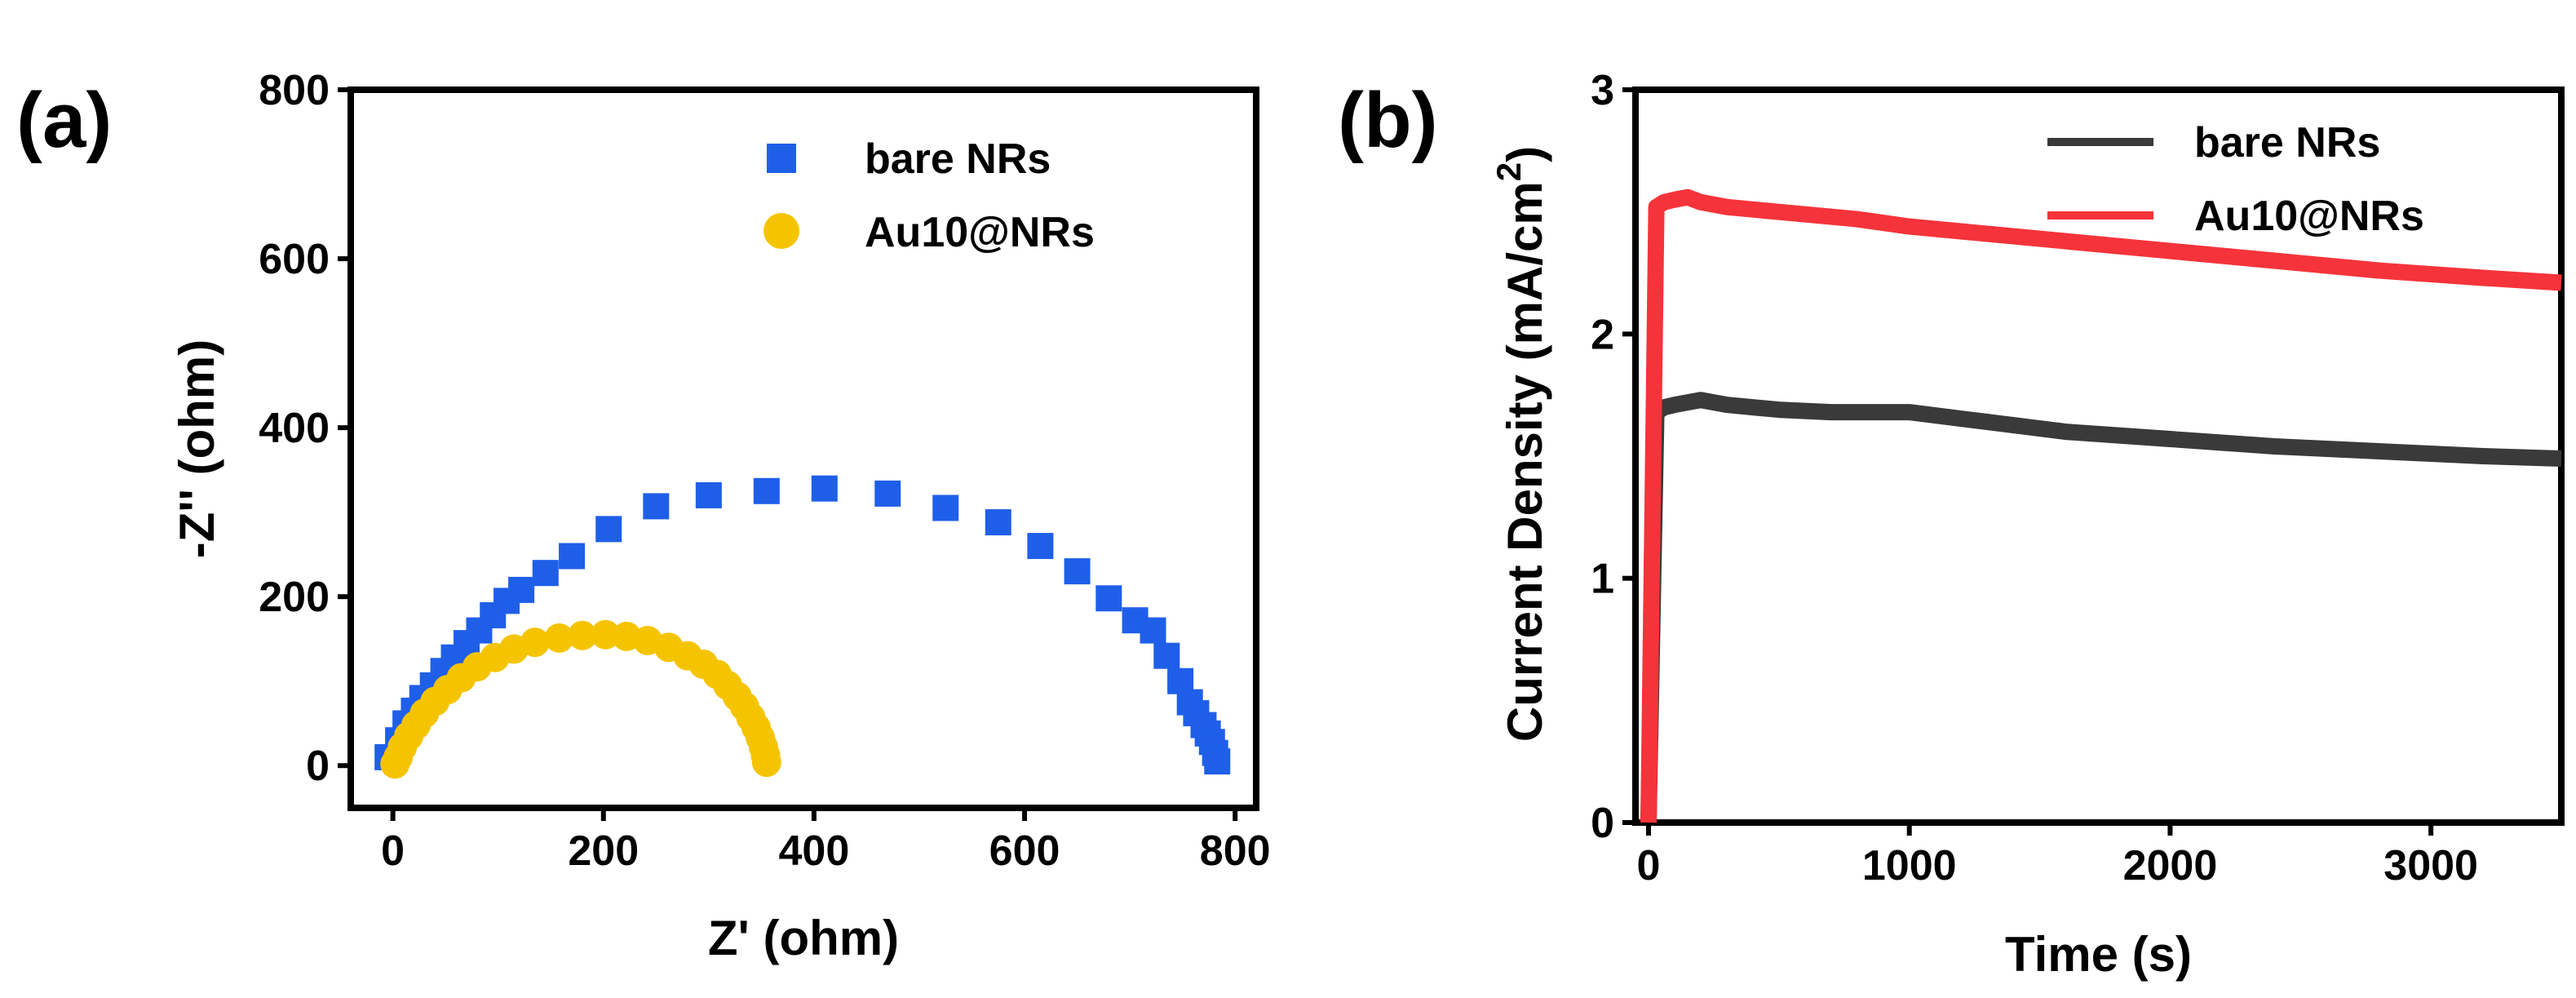 This screenshot has width=2576, height=998. What do you see at coordinates (197, 448) in the screenshot?
I see `panel-a-y-axis-title: -Z'' (ohm)` at bounding box center [197, 448].